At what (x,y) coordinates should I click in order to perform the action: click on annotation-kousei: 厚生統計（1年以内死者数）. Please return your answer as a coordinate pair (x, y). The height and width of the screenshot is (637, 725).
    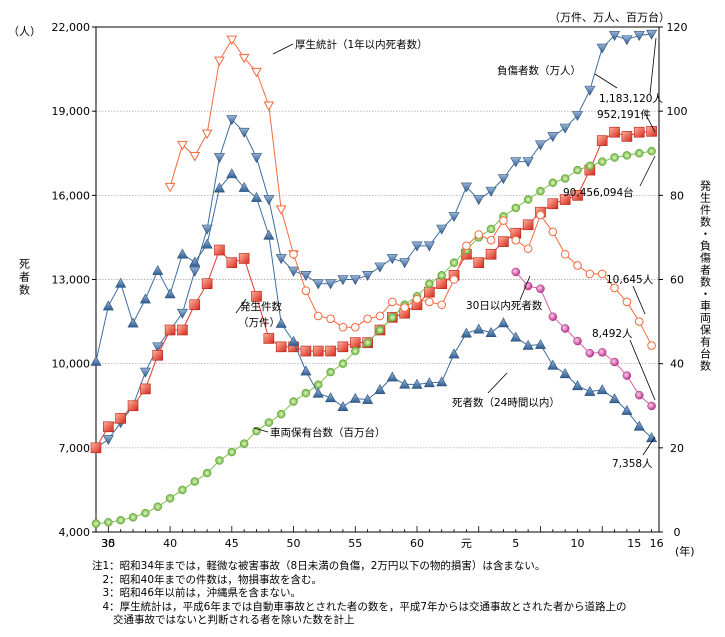
    Looking at the image, I should click on (361, 44).